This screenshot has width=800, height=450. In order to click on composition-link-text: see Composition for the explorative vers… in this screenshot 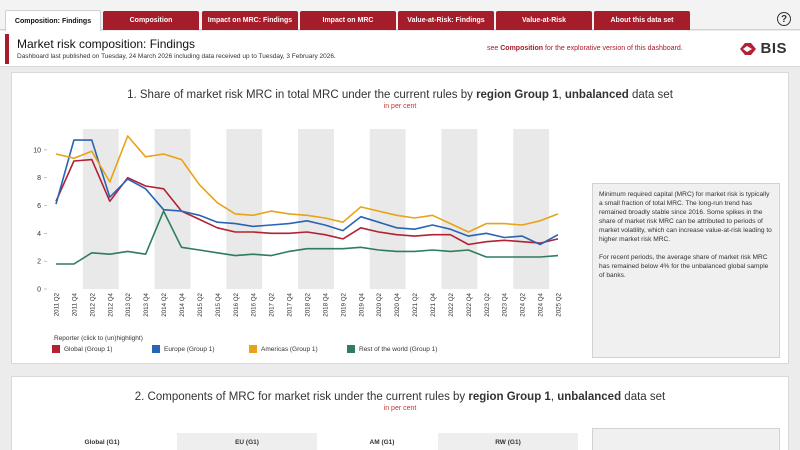, I will do `click(585, 48)`.